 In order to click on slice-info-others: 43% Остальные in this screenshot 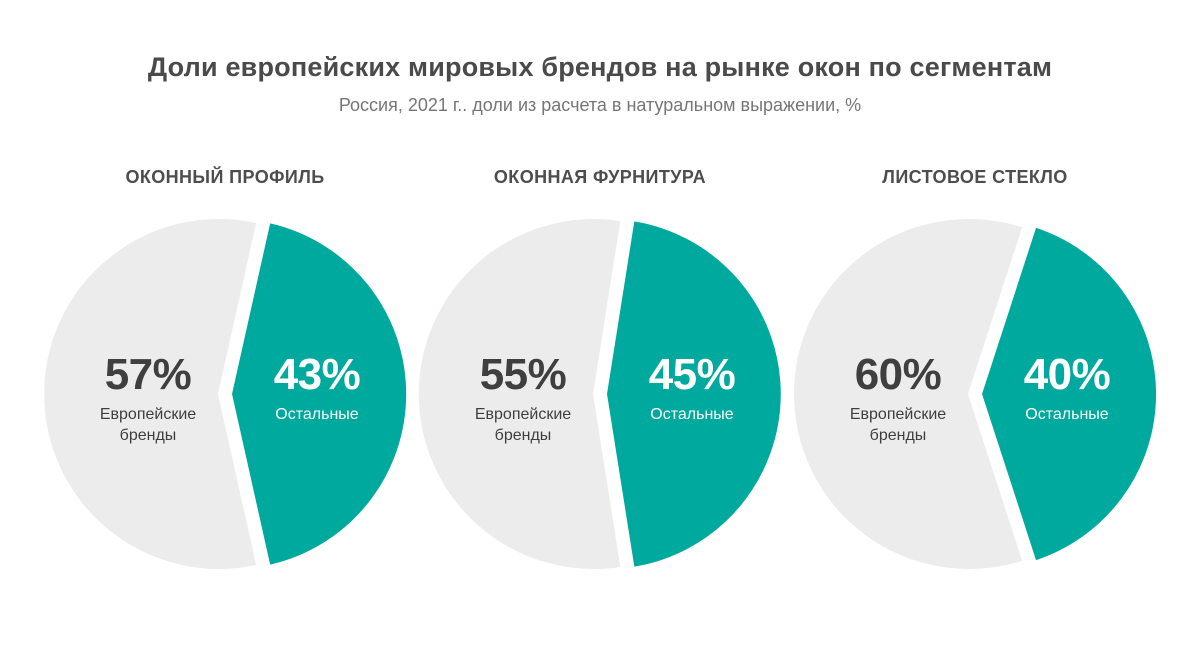, I will do `click(317, 388)`.